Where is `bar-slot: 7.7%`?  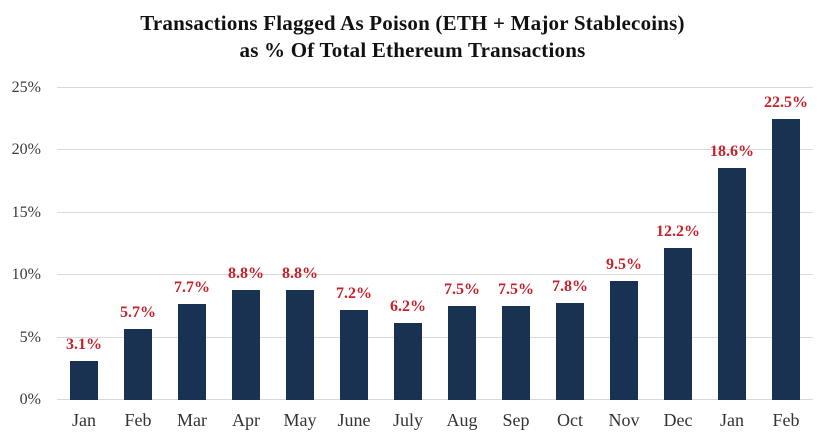
bar-slot: 7.7% is located at coordinates (192, 244).